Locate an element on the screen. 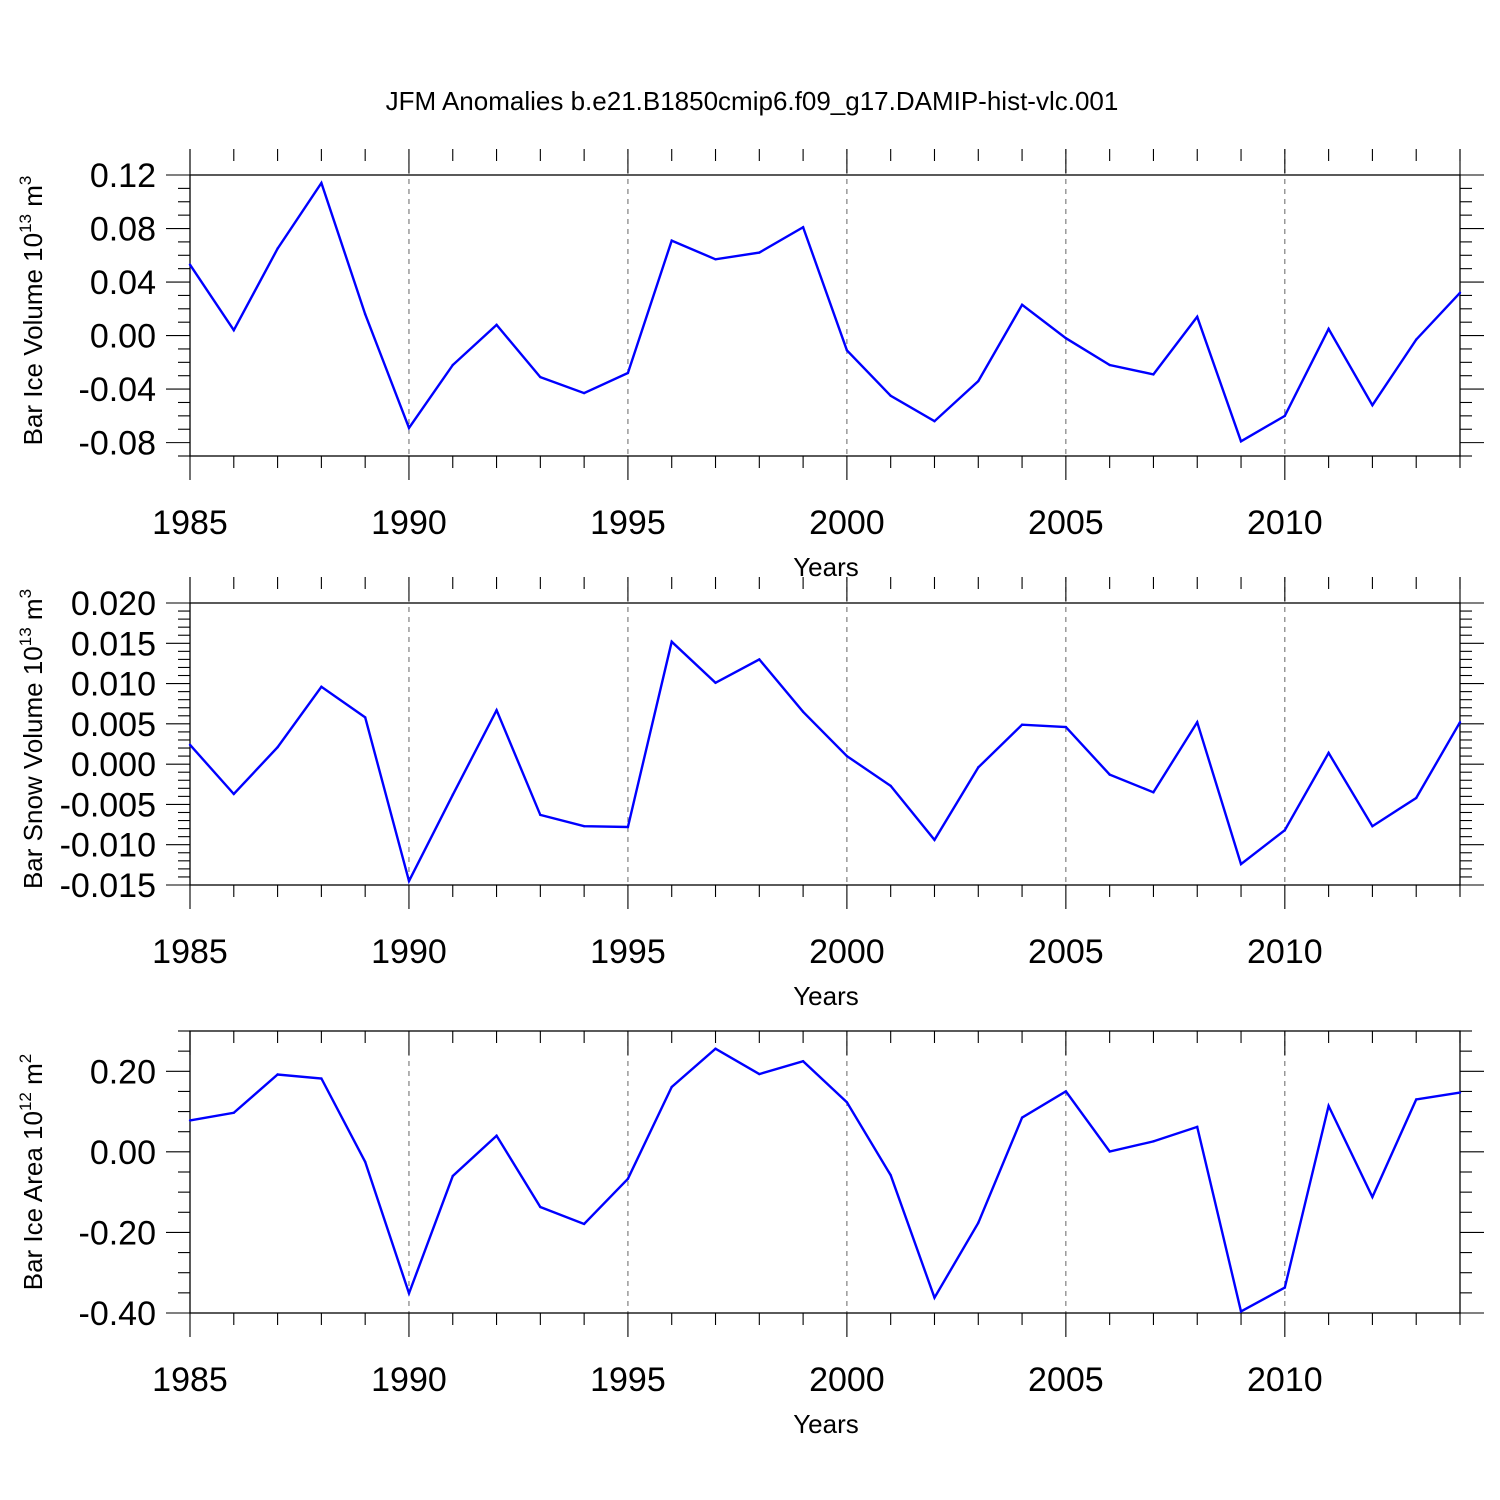 This screenshot has height=1500, width=1500. y-axis-title: Bar Ice Area 1012 m2 is located at coordinates (32, 1172).